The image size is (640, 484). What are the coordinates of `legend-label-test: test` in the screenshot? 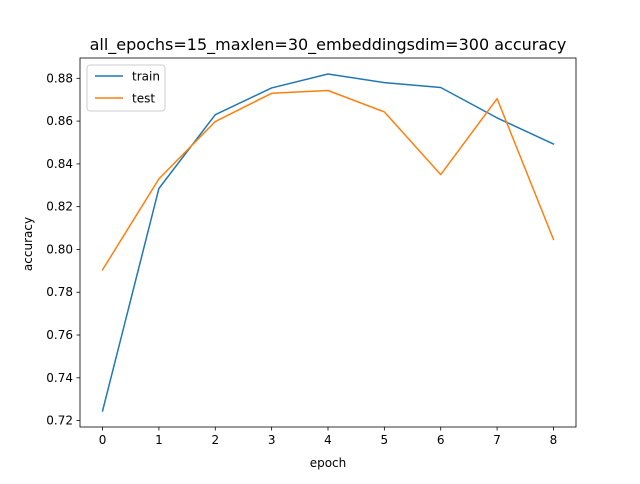 It's located at (143, 99).